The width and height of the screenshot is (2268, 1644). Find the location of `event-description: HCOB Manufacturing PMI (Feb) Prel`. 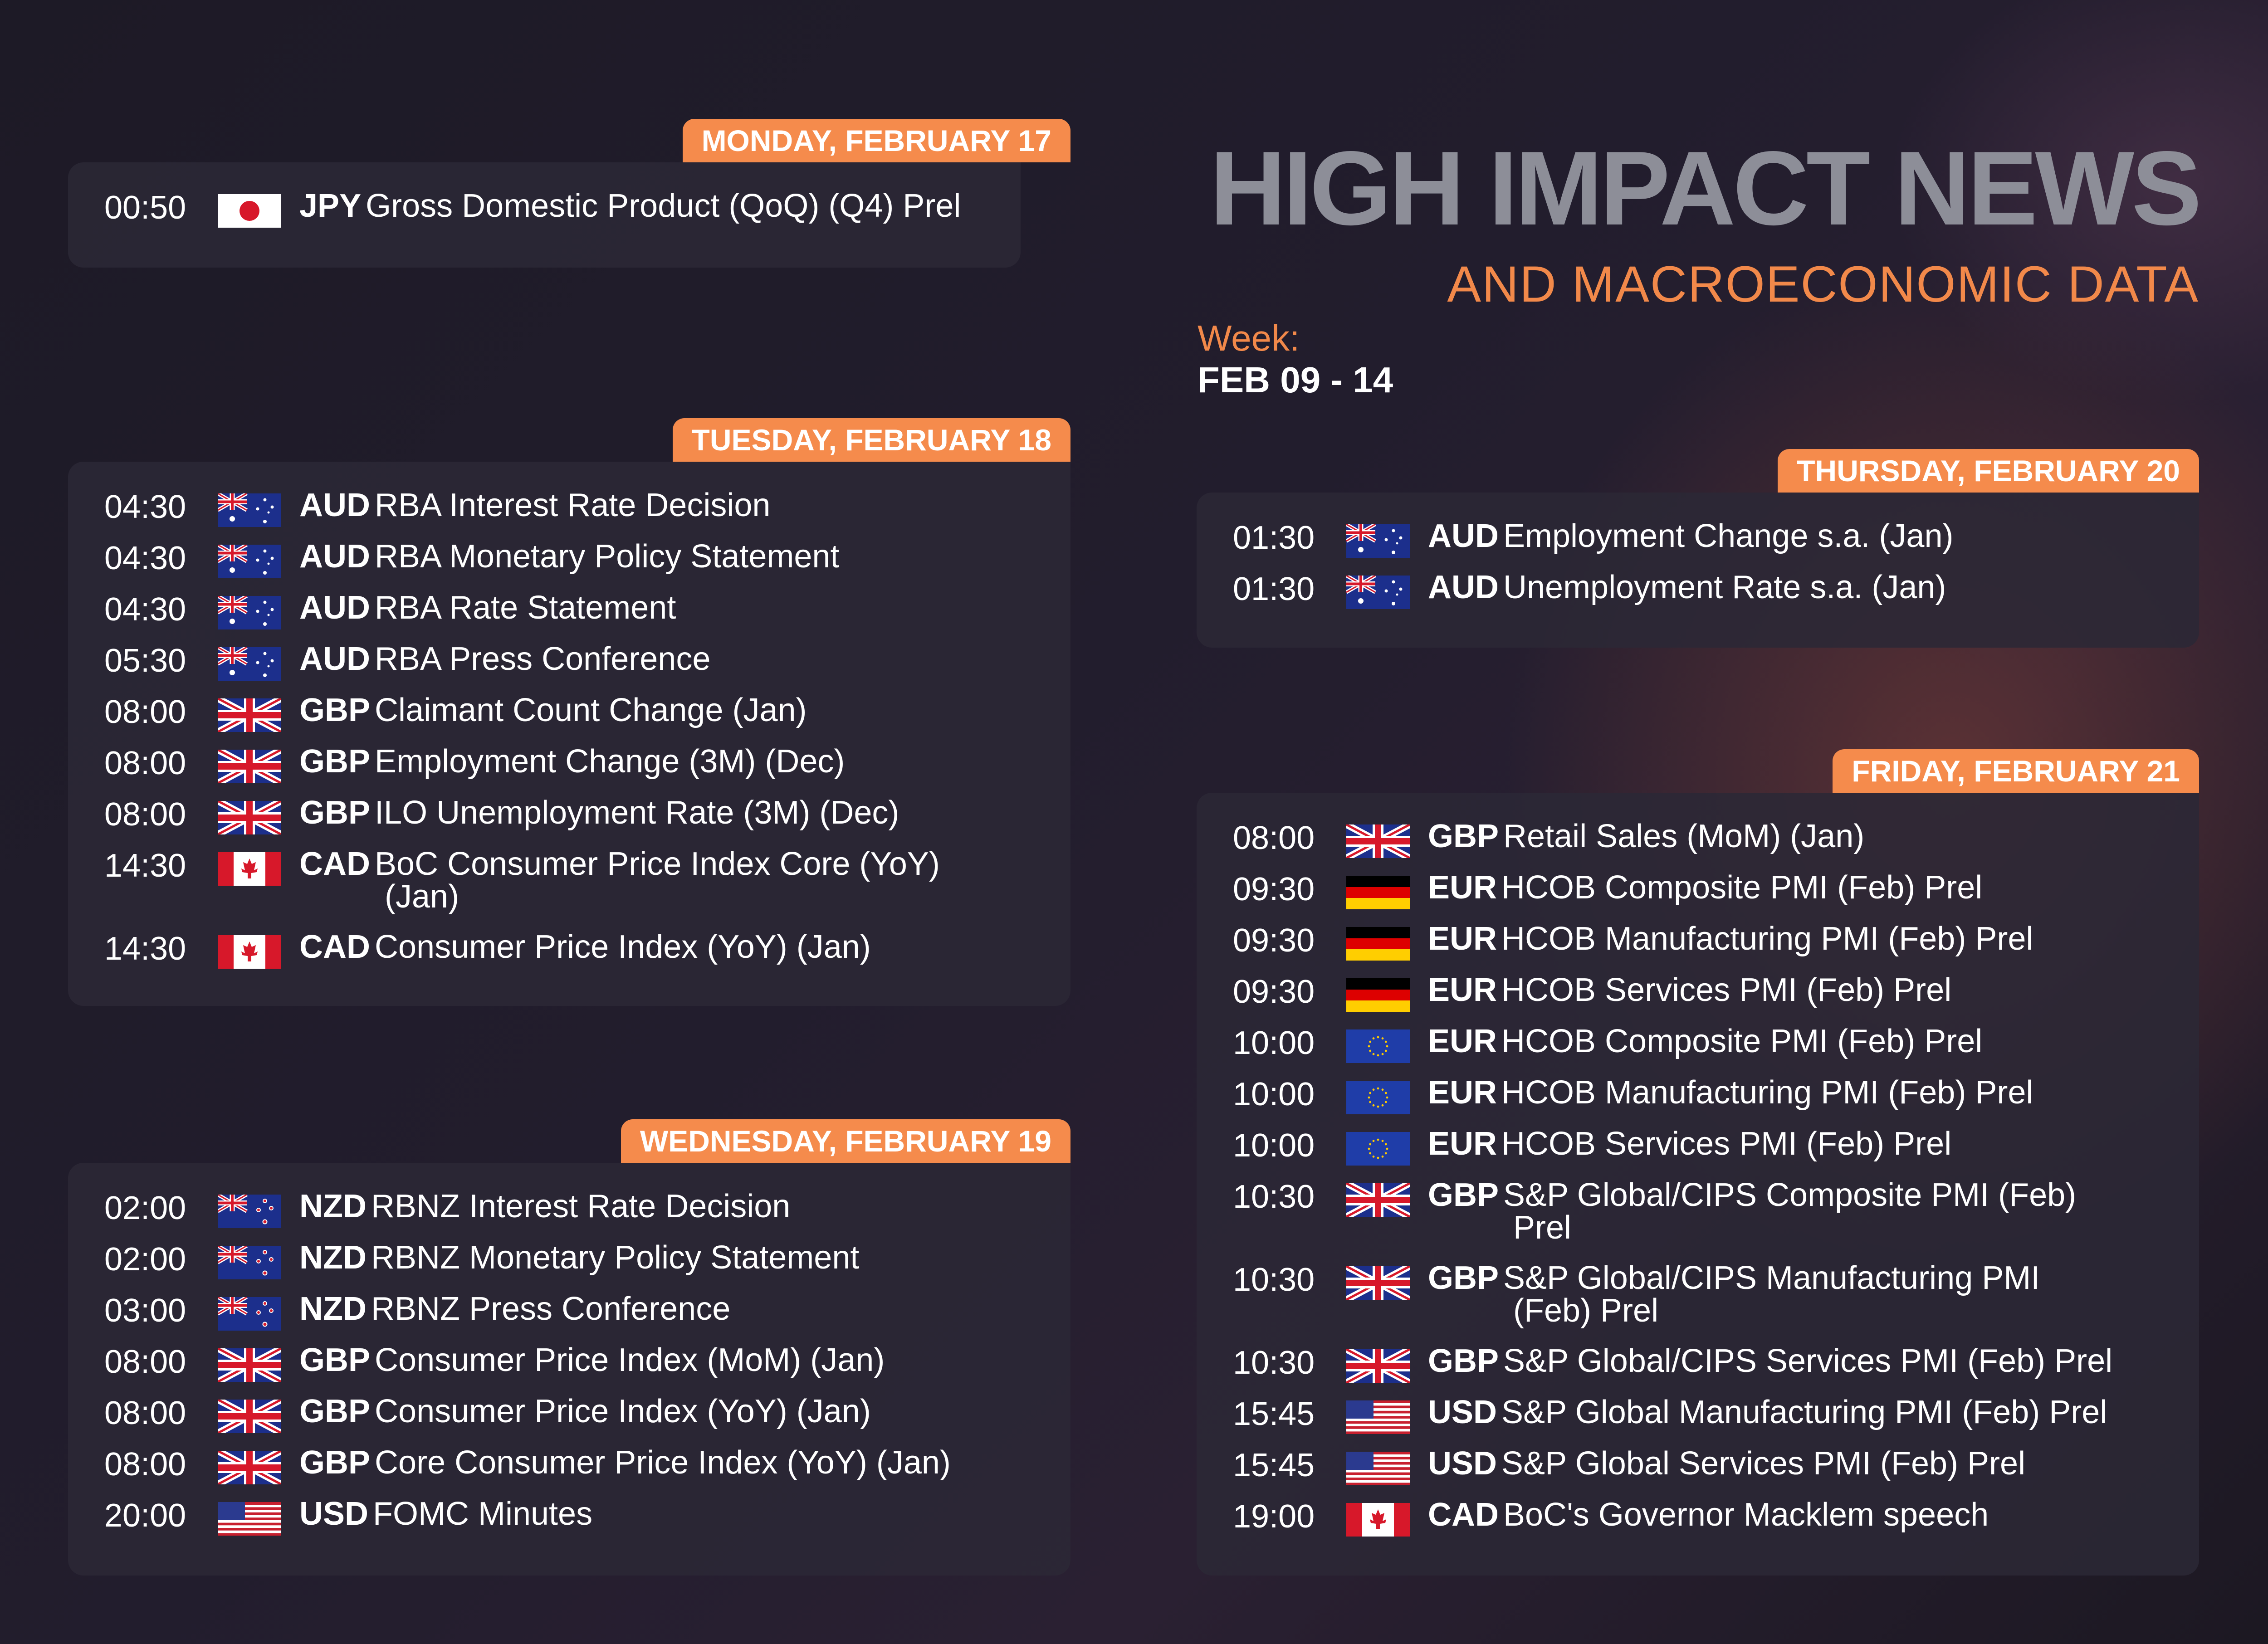

event-description: HCOB Manufacturing PMI (Feb) Prel is located at coordinates (1767, 939).